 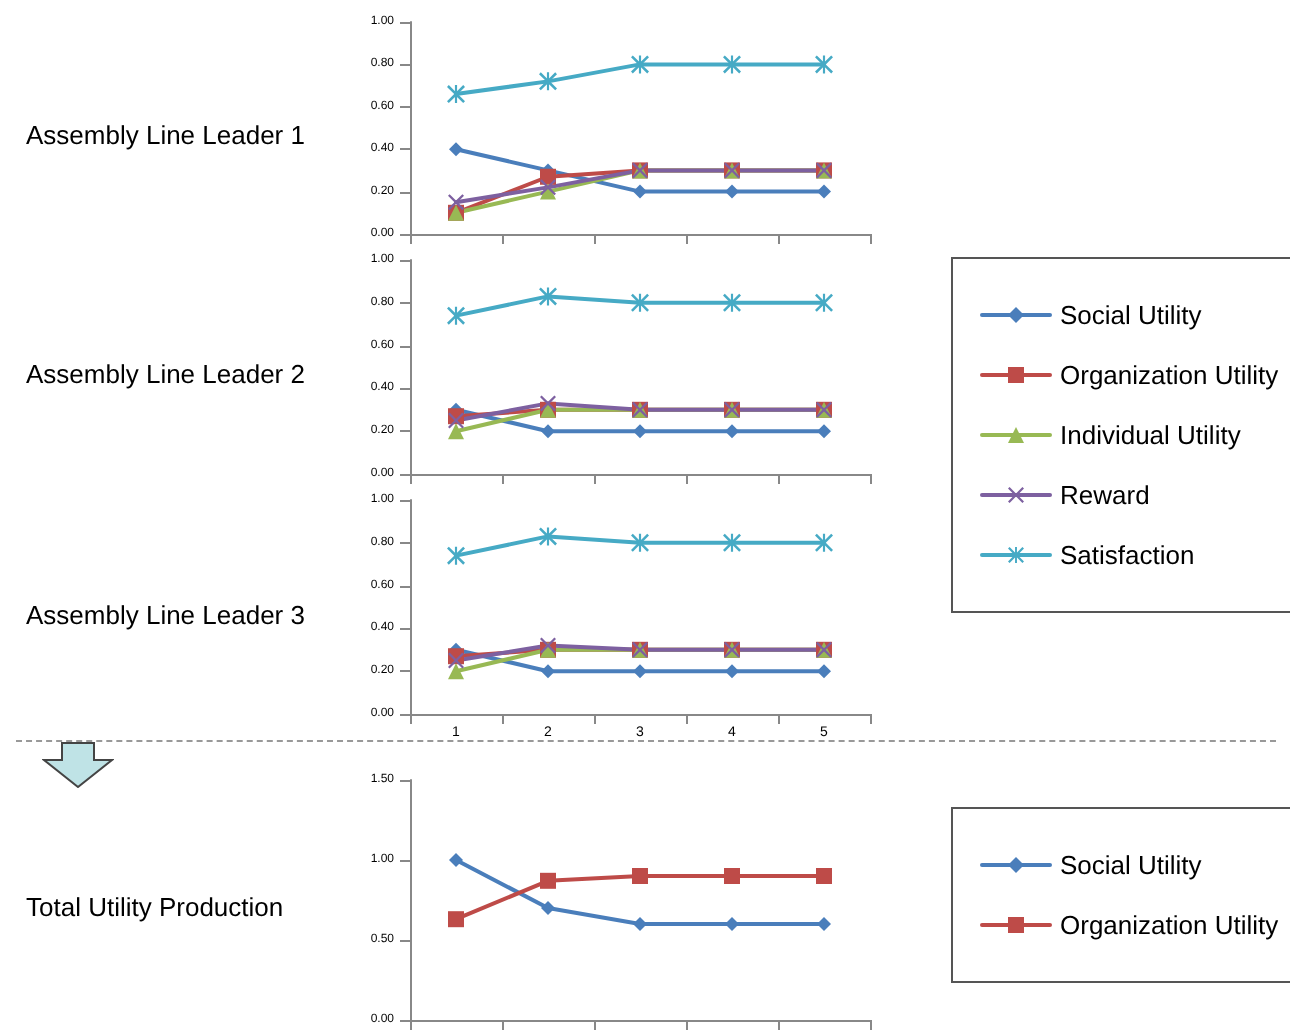 I want to click on legend-label: Reward, so click(x=1105, y=495).